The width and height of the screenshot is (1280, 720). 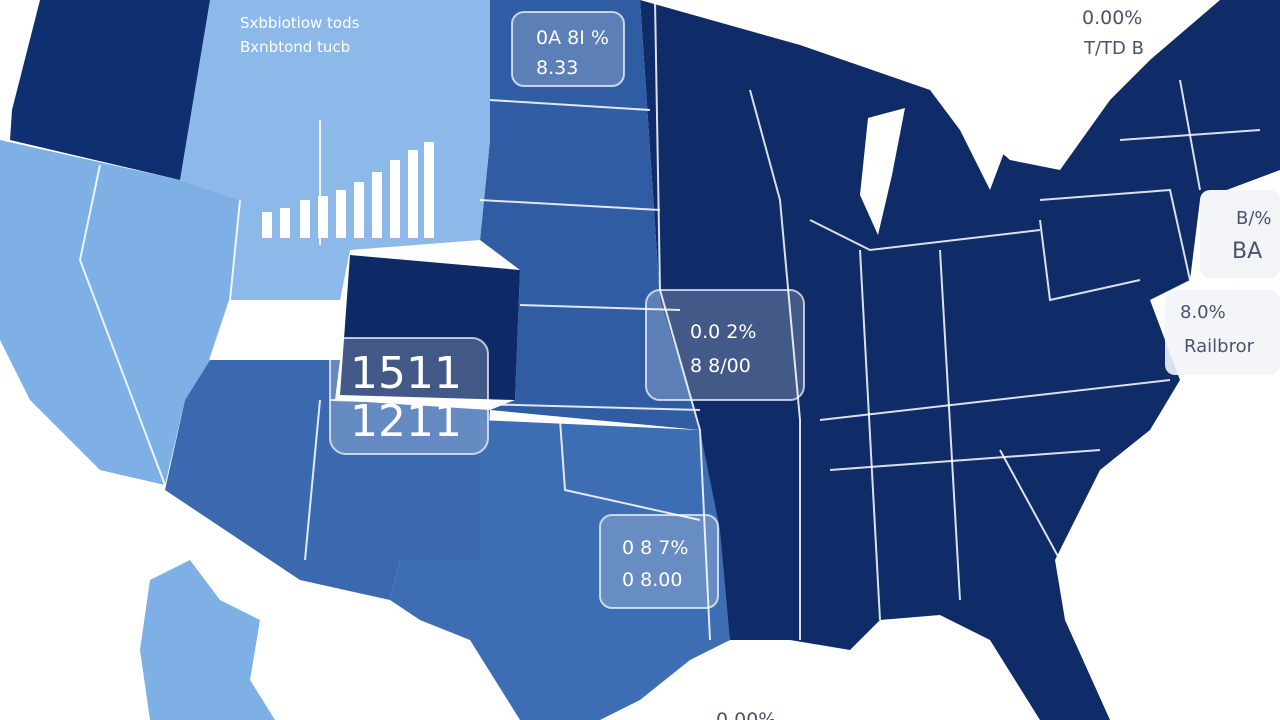 I want to click on southwest-region, so click(x=327, y=480).